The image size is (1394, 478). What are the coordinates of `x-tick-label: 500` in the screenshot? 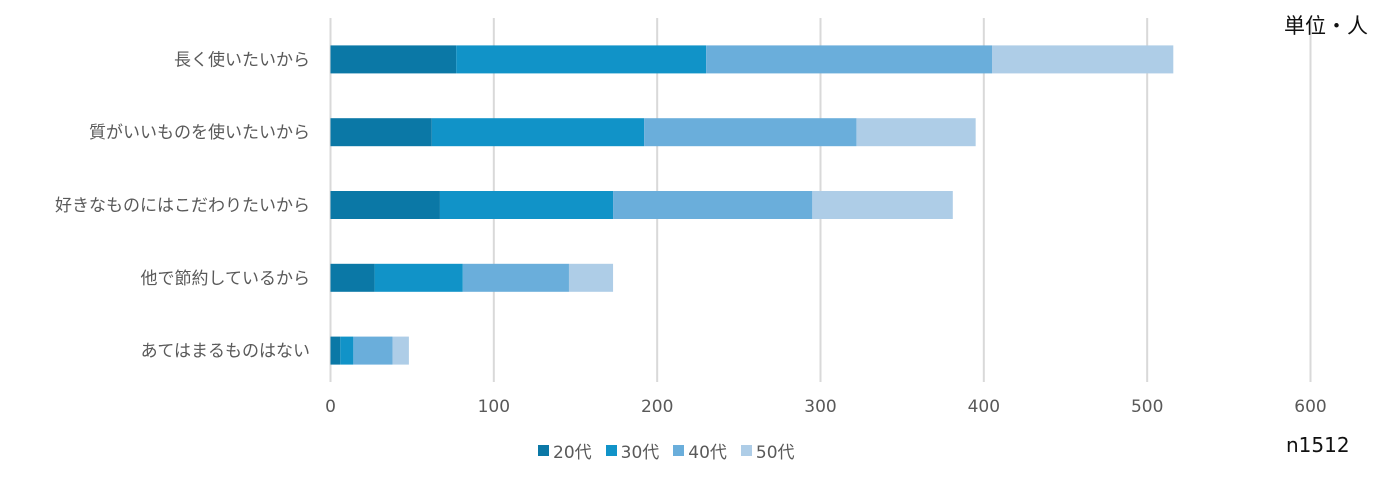 It's located at (1147, 407).